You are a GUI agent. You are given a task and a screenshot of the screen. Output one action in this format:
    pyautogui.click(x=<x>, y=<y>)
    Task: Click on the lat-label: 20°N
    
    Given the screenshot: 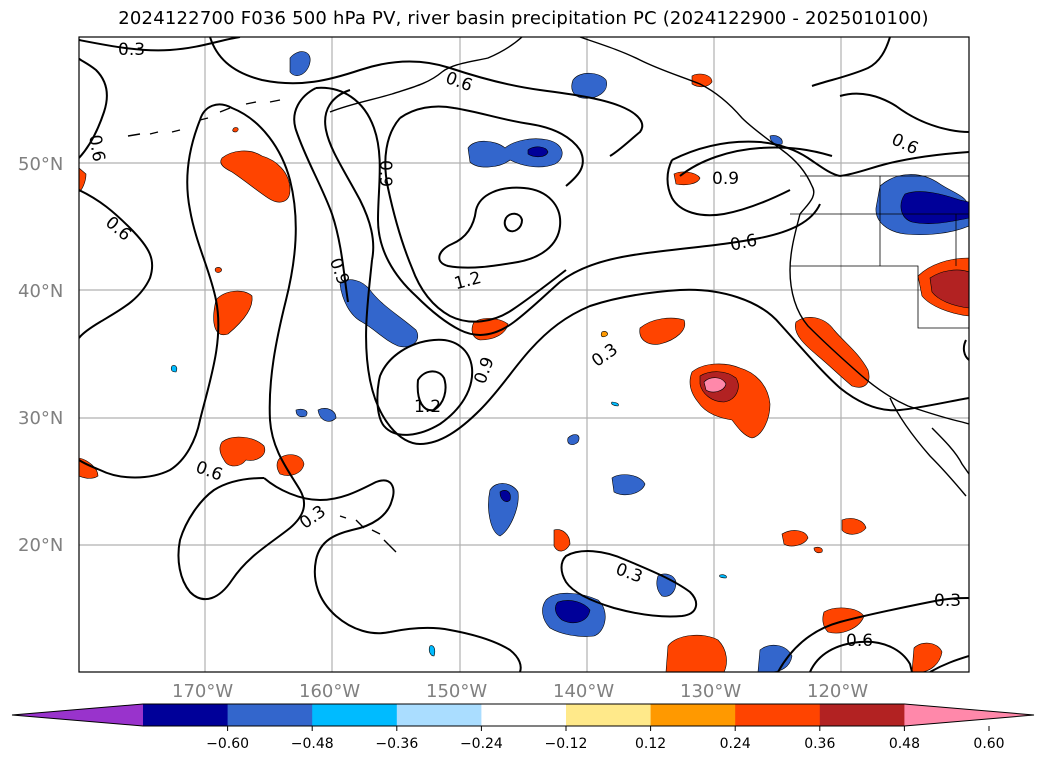 What is the action you would take?
    pyautogui.click(x=40, y=545)
    